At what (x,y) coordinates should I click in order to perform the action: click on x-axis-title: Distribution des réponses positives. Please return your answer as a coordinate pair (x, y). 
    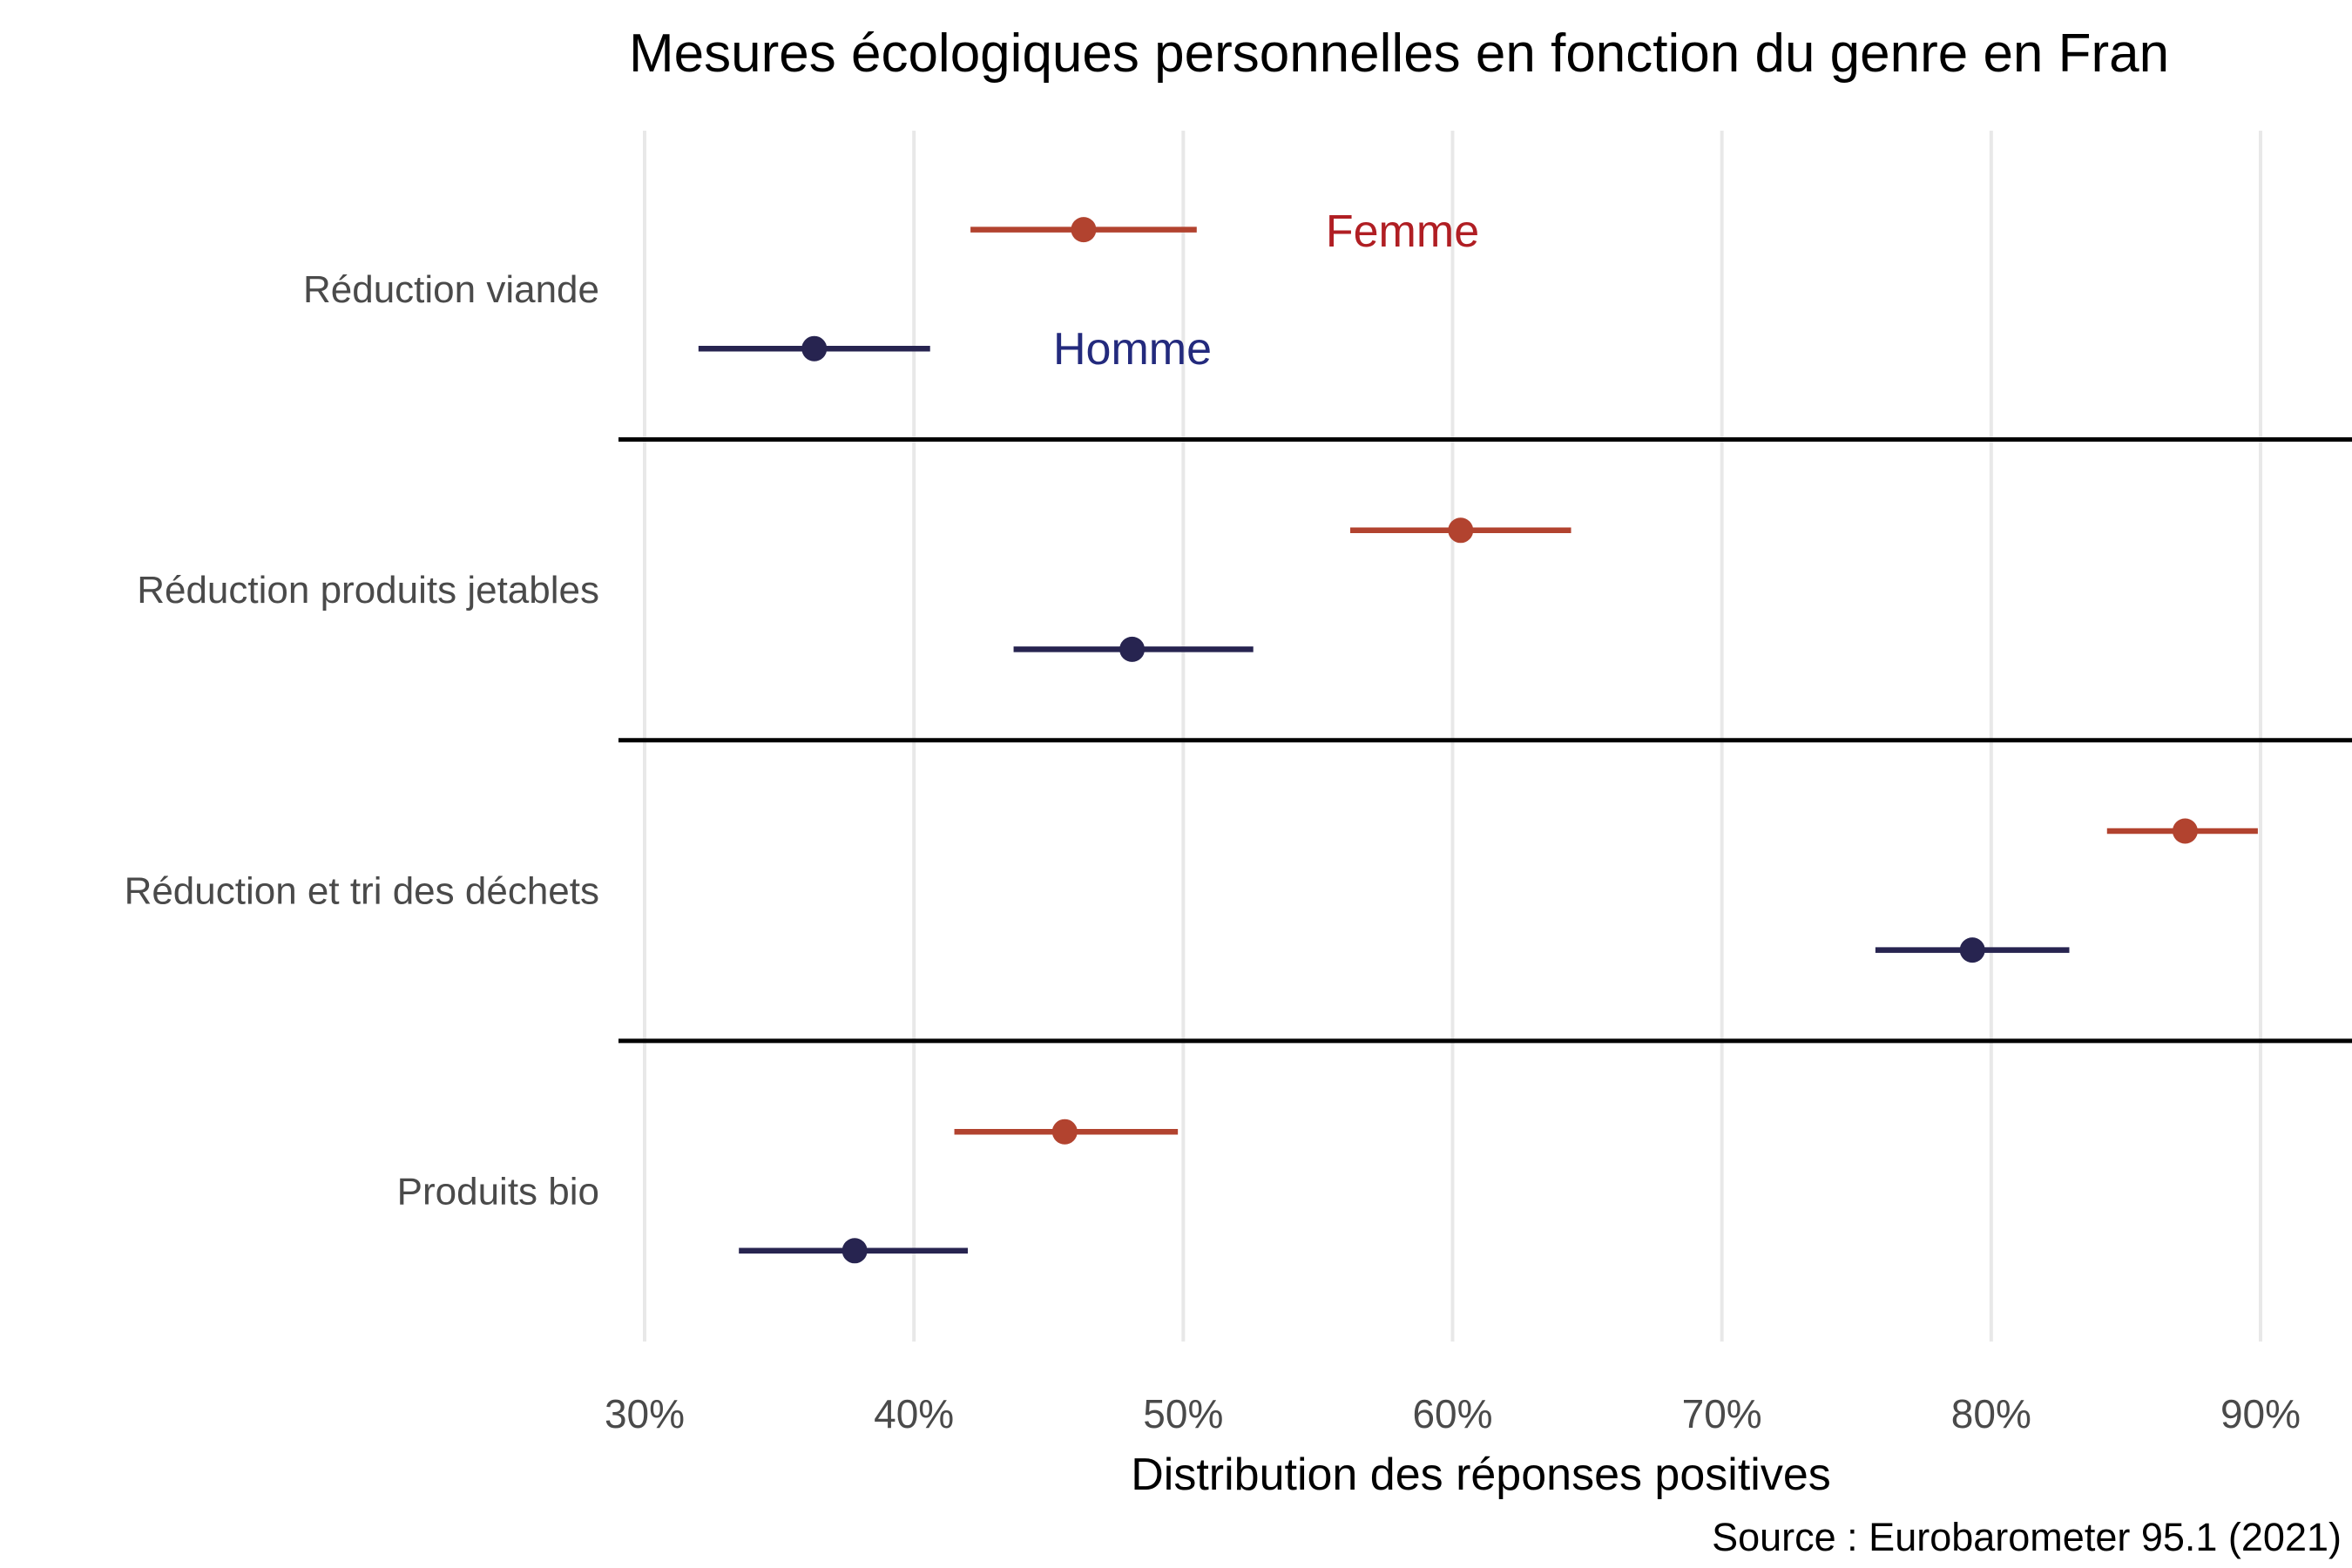
    Looking at the image, I should click on (1481, 1475).